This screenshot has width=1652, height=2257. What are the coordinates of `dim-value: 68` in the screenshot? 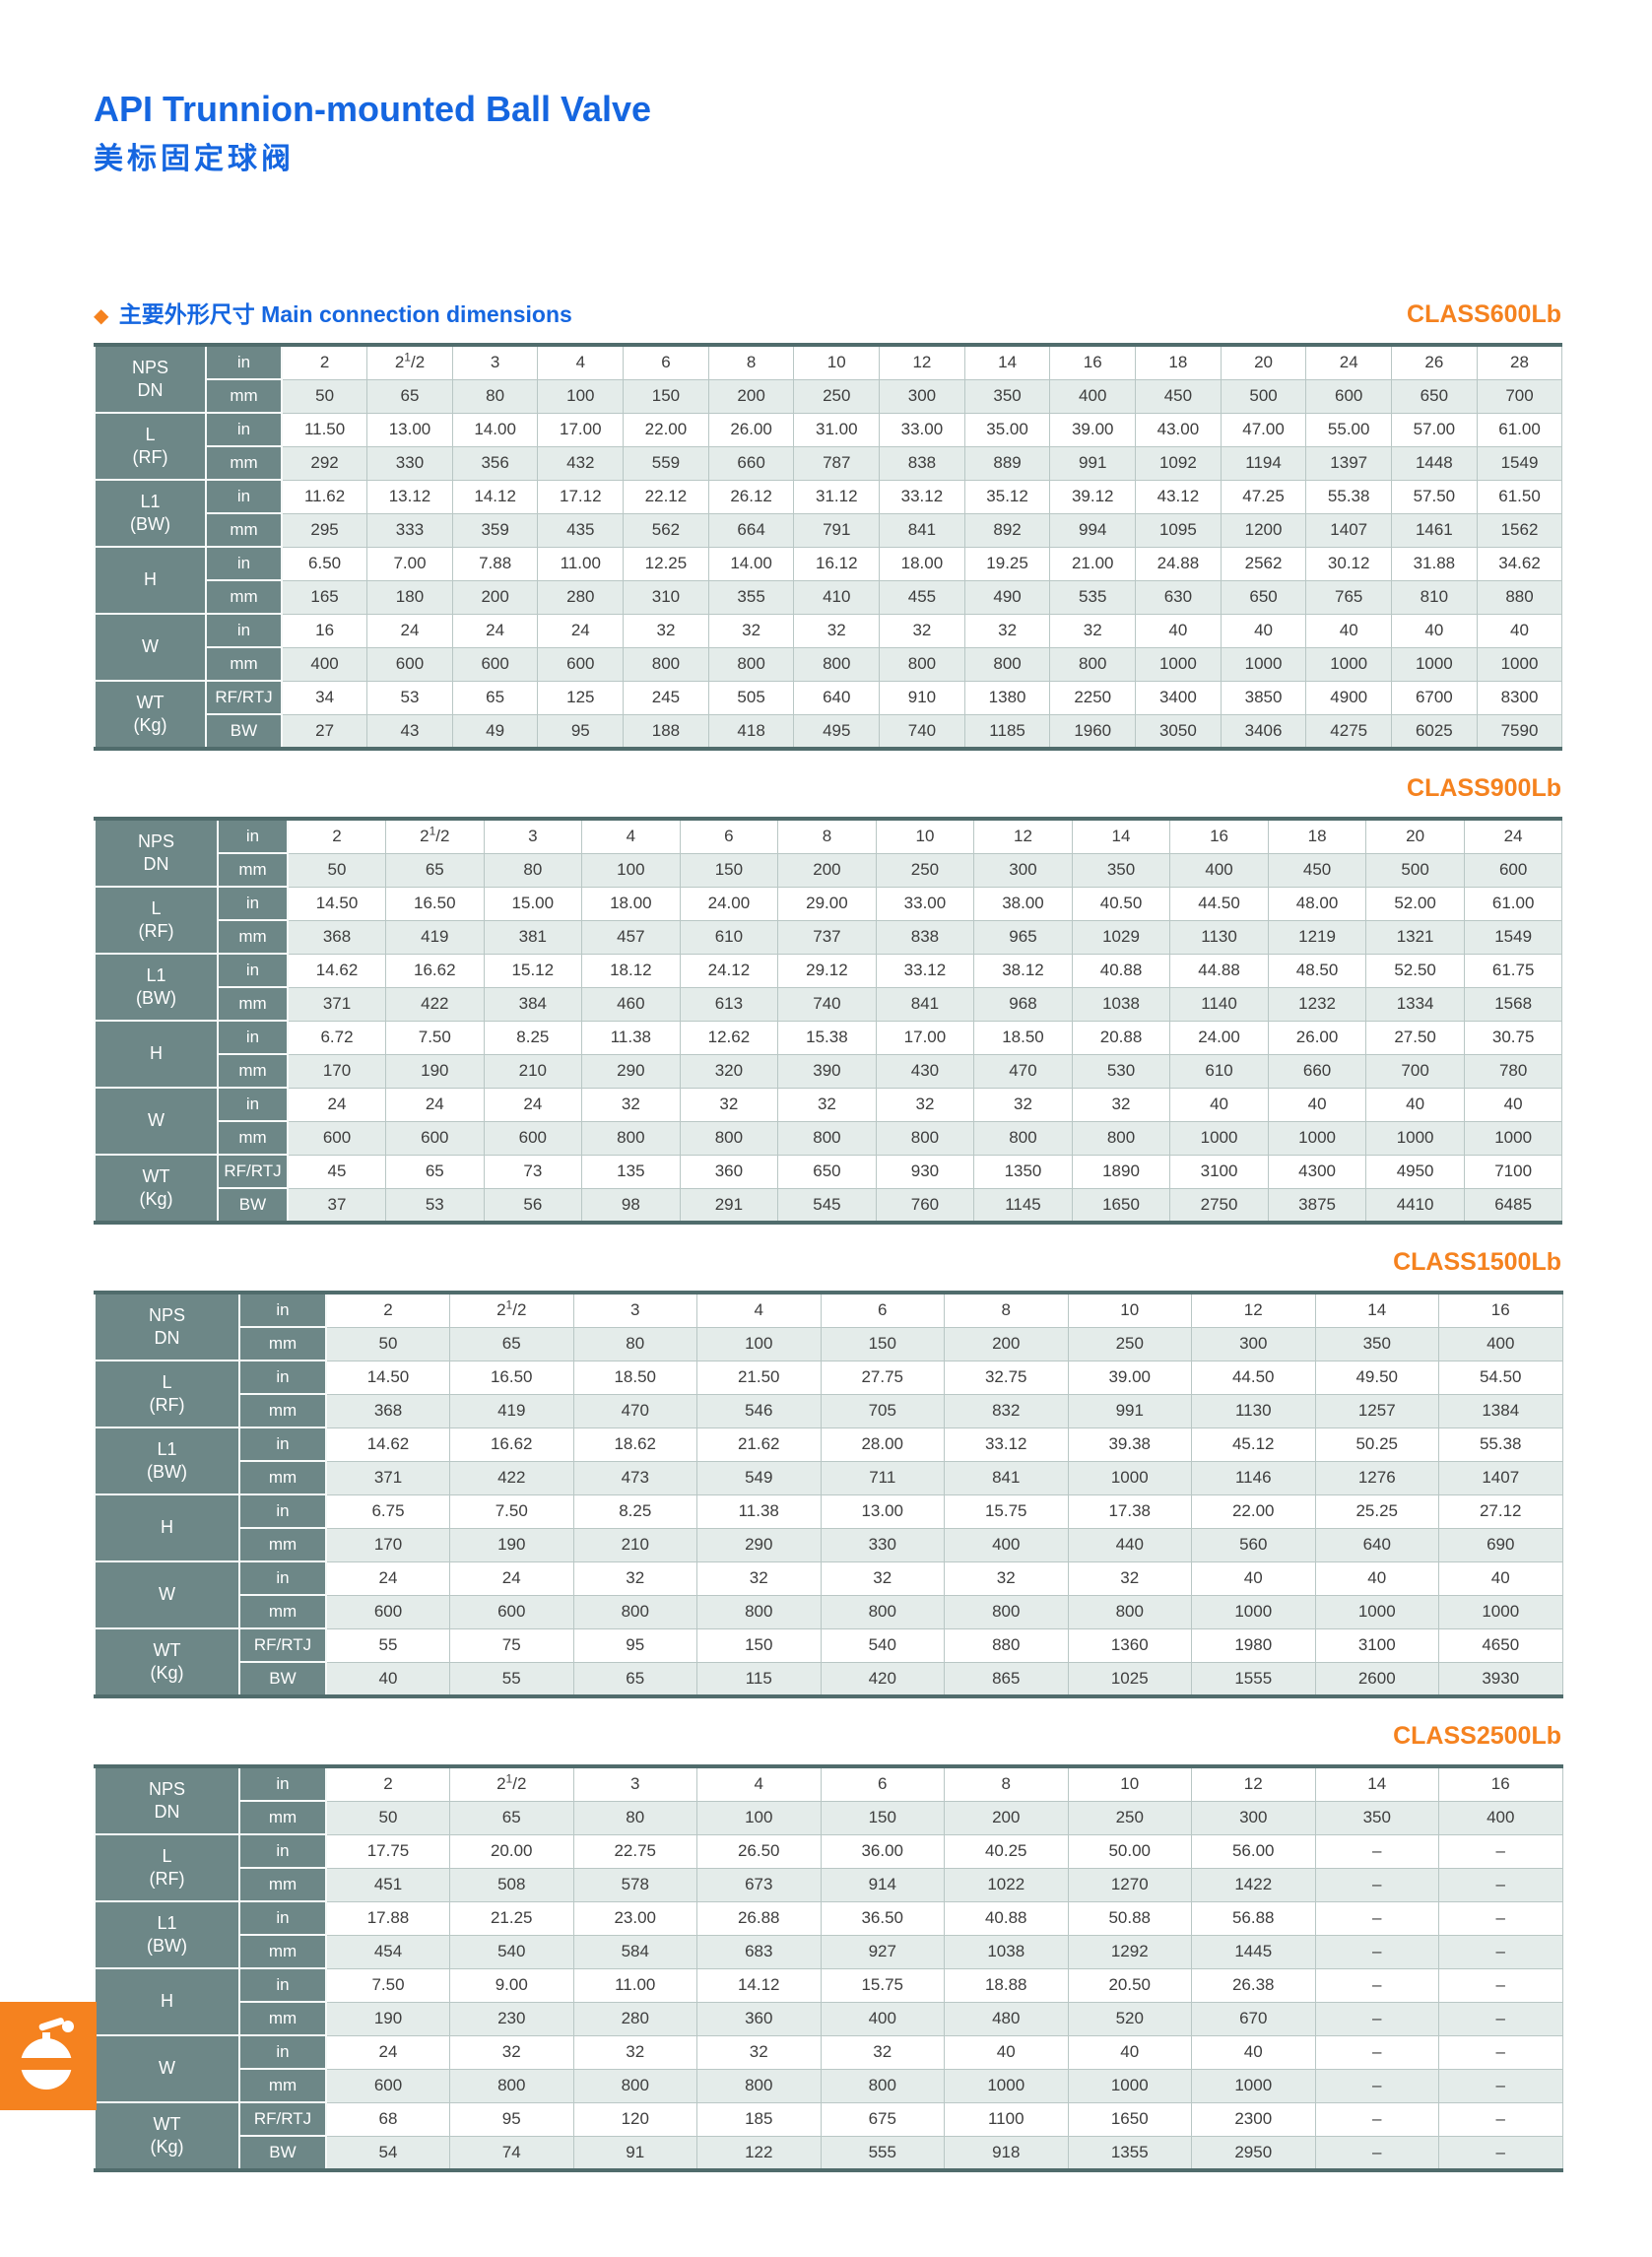 It's located at (387, 2119).